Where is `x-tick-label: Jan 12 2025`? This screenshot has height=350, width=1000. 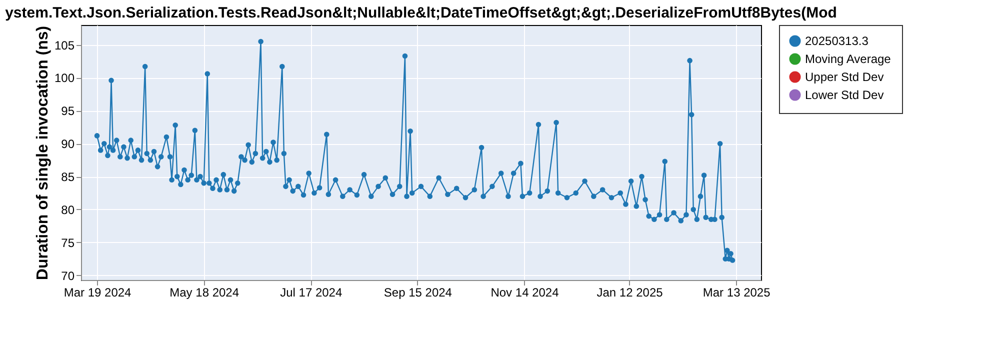 x-tick-label: Jan 12 2025 is located at coordinates (630, 293).